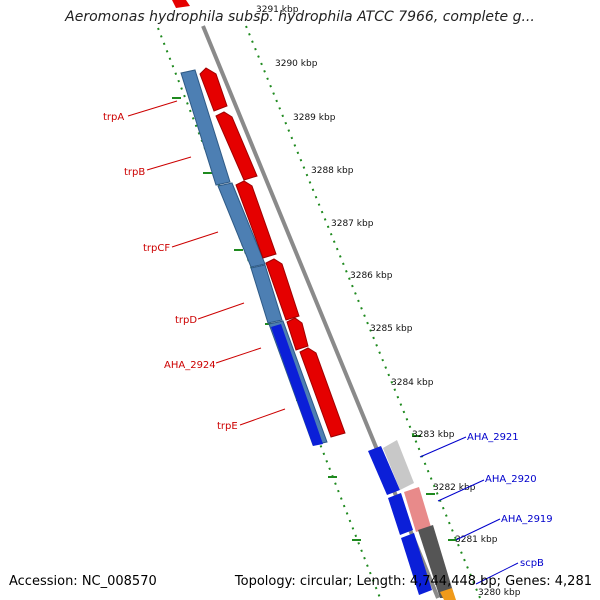 This screenshot has width=600, height=600. I want to click on gene-arrow-trpCF, so click(256, 219).